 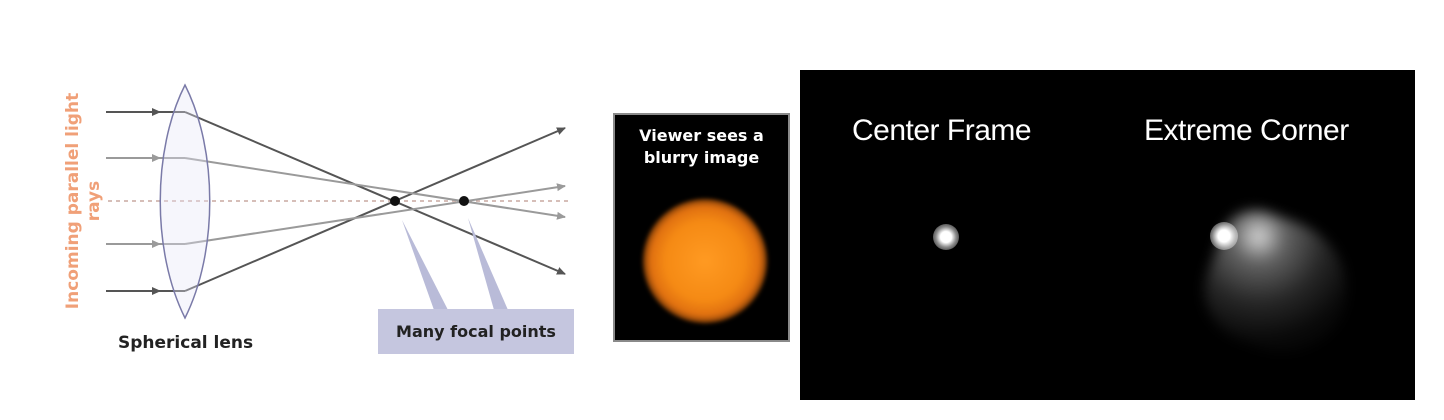 What do you see at coordinates (375, 214) in the screenshot?
I see `inner-ray-bottom` at bounding box center [375, 214].